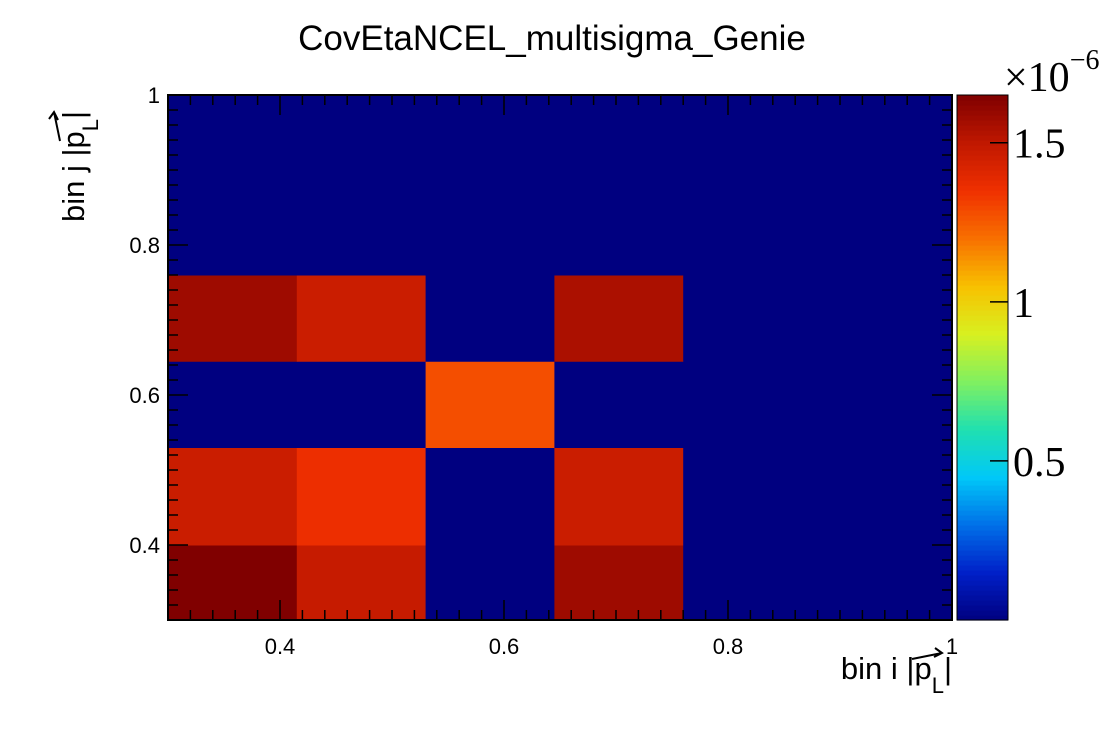 The width and height of the screenshot is (1120, 740). Describe the element at coordinates (896, 674) in the screenshot. I see `x-axis-label: bin i |pL|` at that location.